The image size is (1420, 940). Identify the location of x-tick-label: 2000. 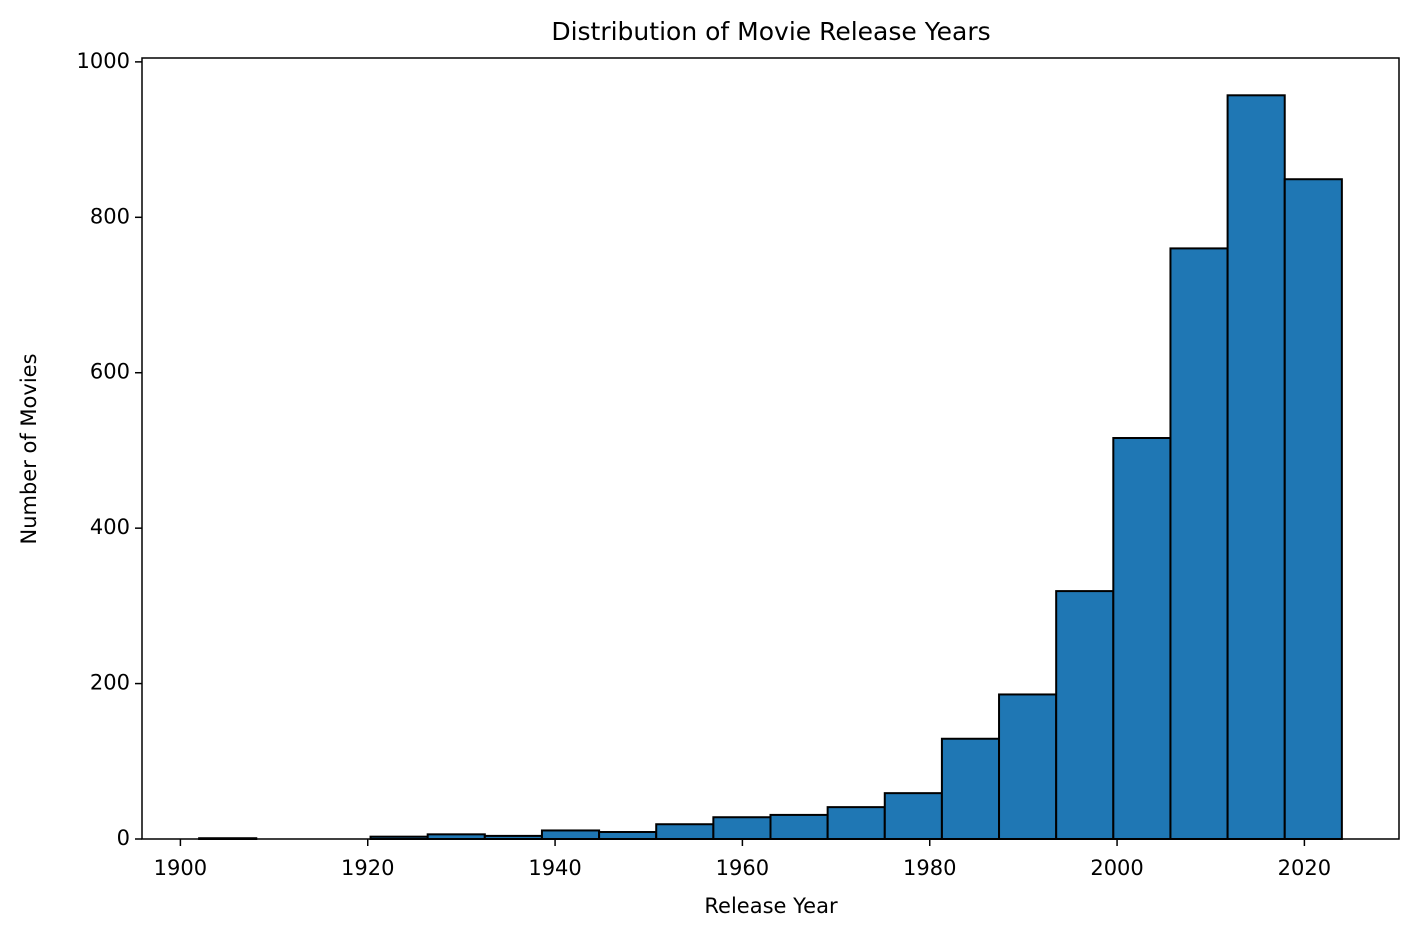
(1116, 868).